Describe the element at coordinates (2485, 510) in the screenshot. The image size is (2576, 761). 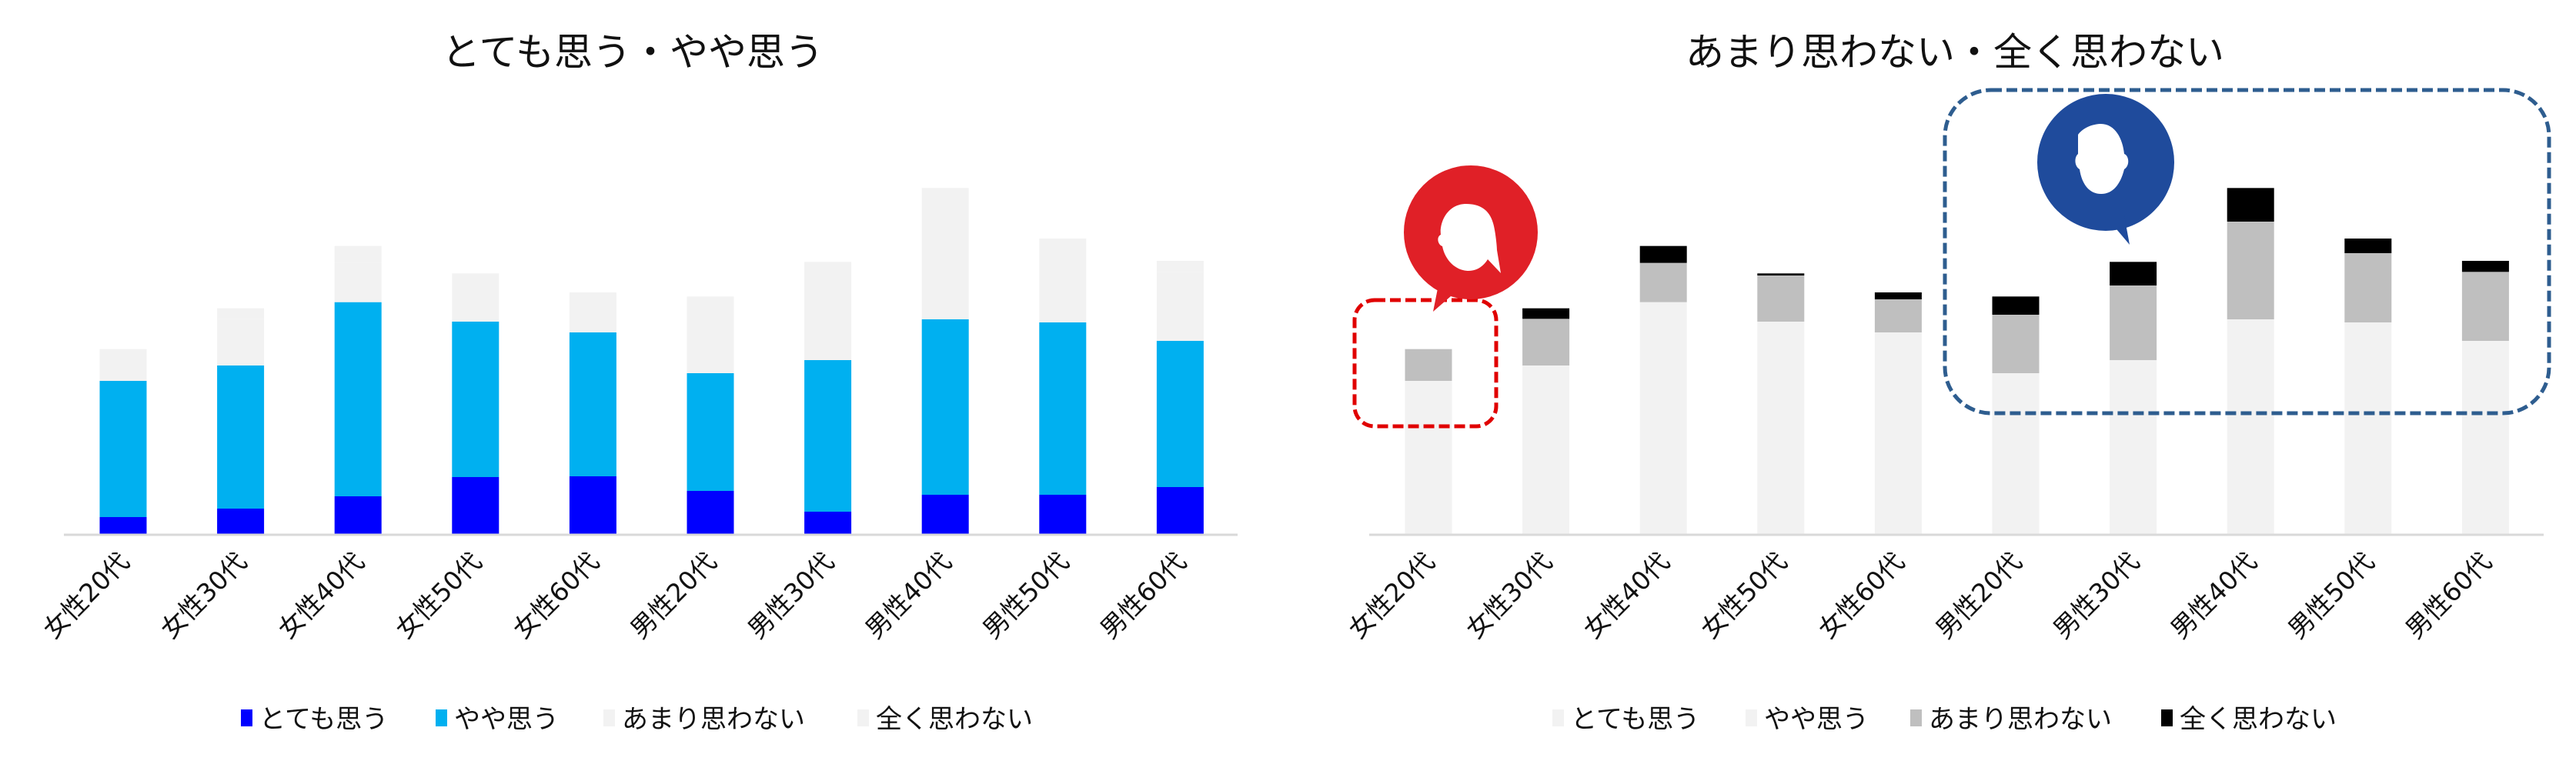
I see `bar-segment-1-男性60代` at that location.